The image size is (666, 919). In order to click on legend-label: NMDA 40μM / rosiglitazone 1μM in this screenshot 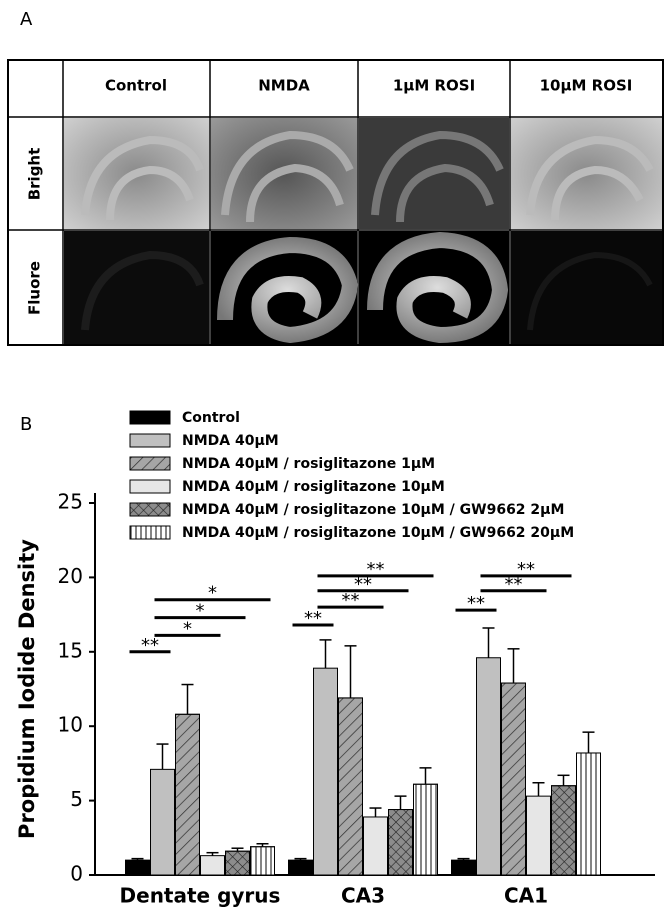, I will do `click(308, 464)`.